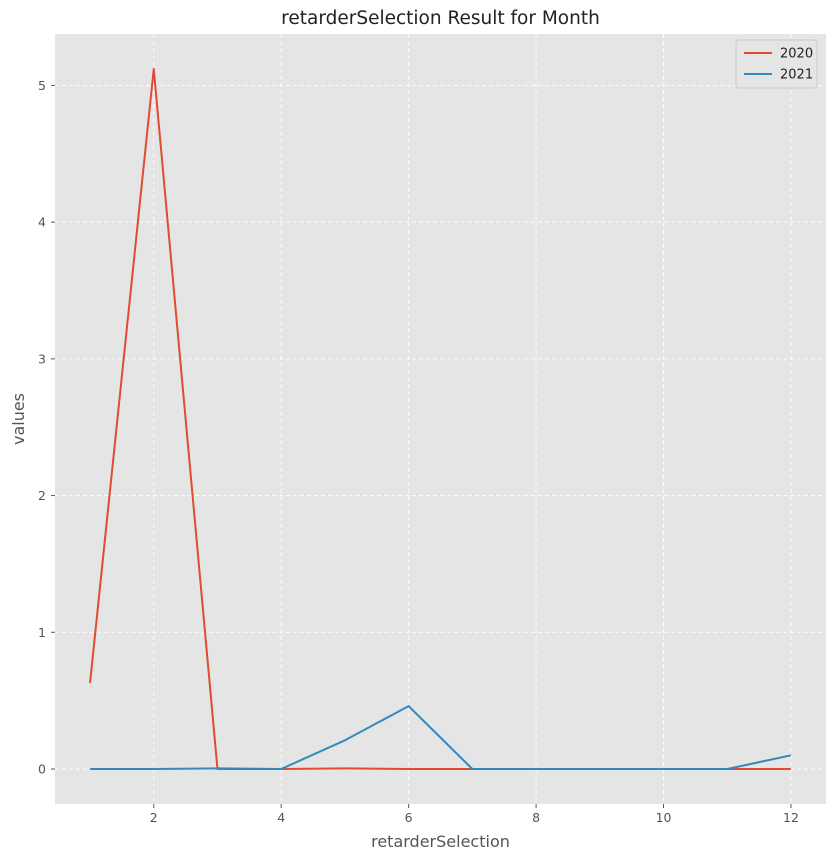 The width and height of the screenshot is (837, 860). I want to click on x-tick-label: 4, so click(281, 817).